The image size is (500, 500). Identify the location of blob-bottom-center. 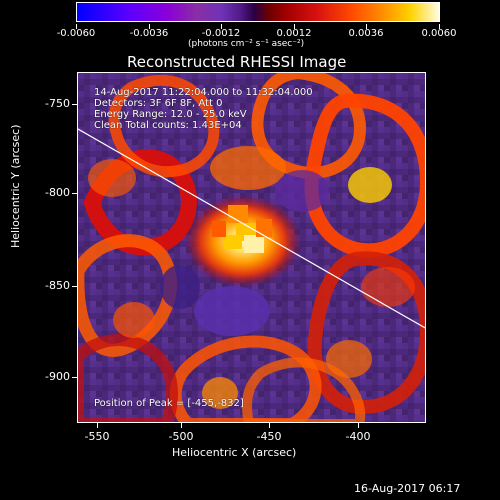
(220, 393).